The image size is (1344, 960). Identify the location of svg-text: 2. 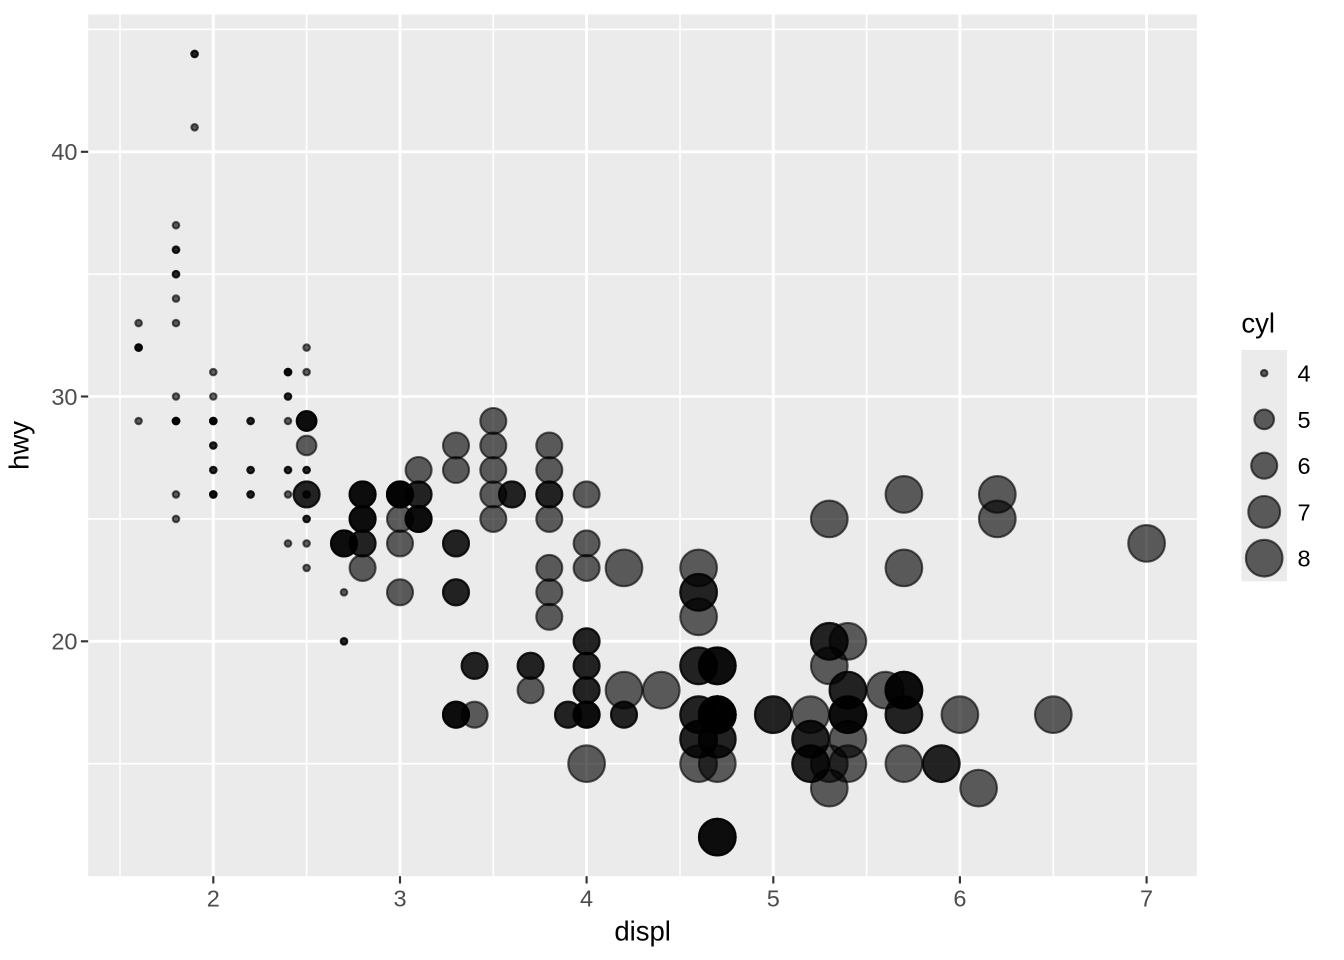
(213, 899).